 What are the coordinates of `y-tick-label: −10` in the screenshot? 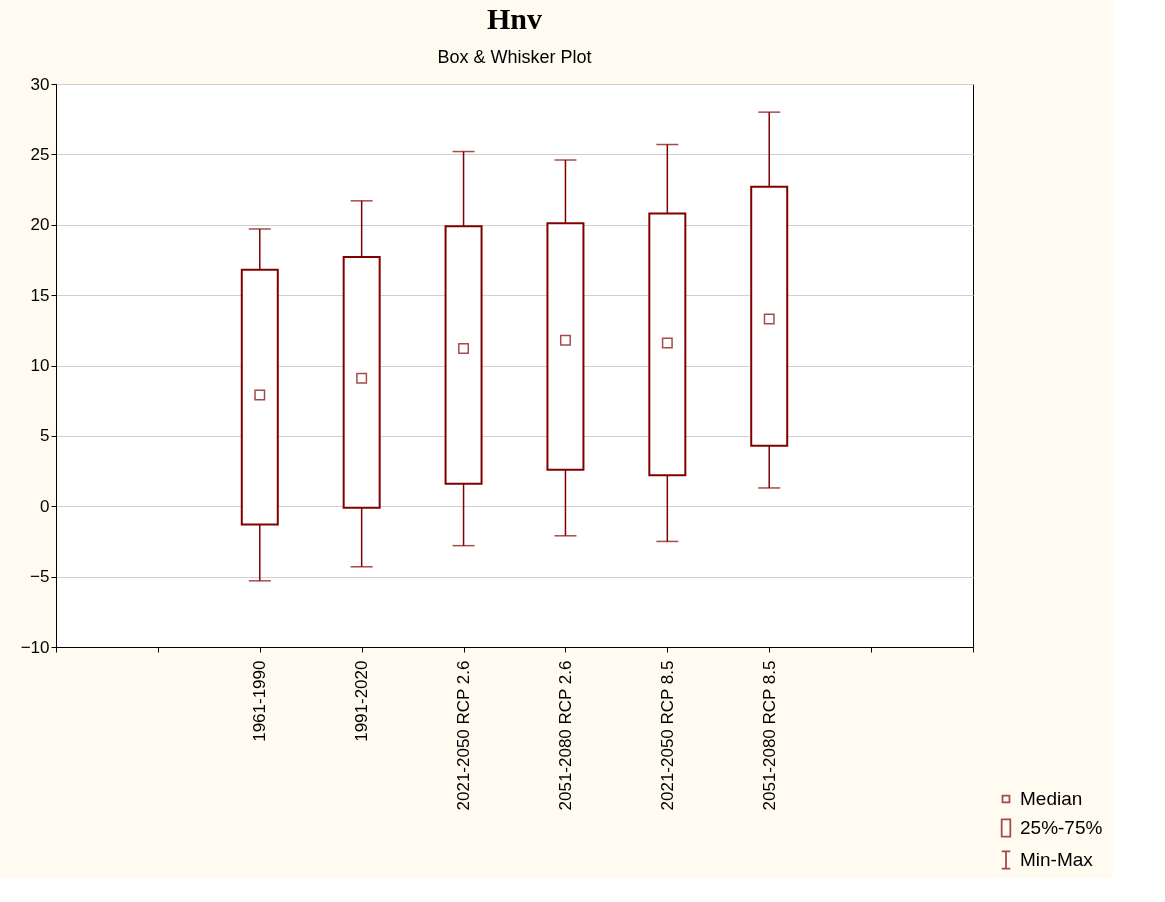 It's located at (35, 647).